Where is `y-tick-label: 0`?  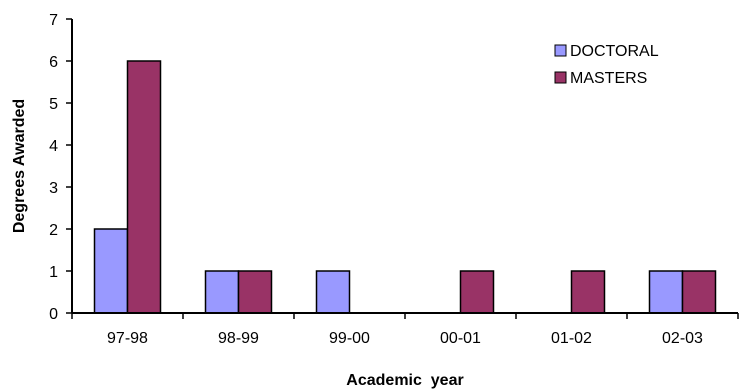
y-tick-label: 0 is located at coordinates (53, 314).